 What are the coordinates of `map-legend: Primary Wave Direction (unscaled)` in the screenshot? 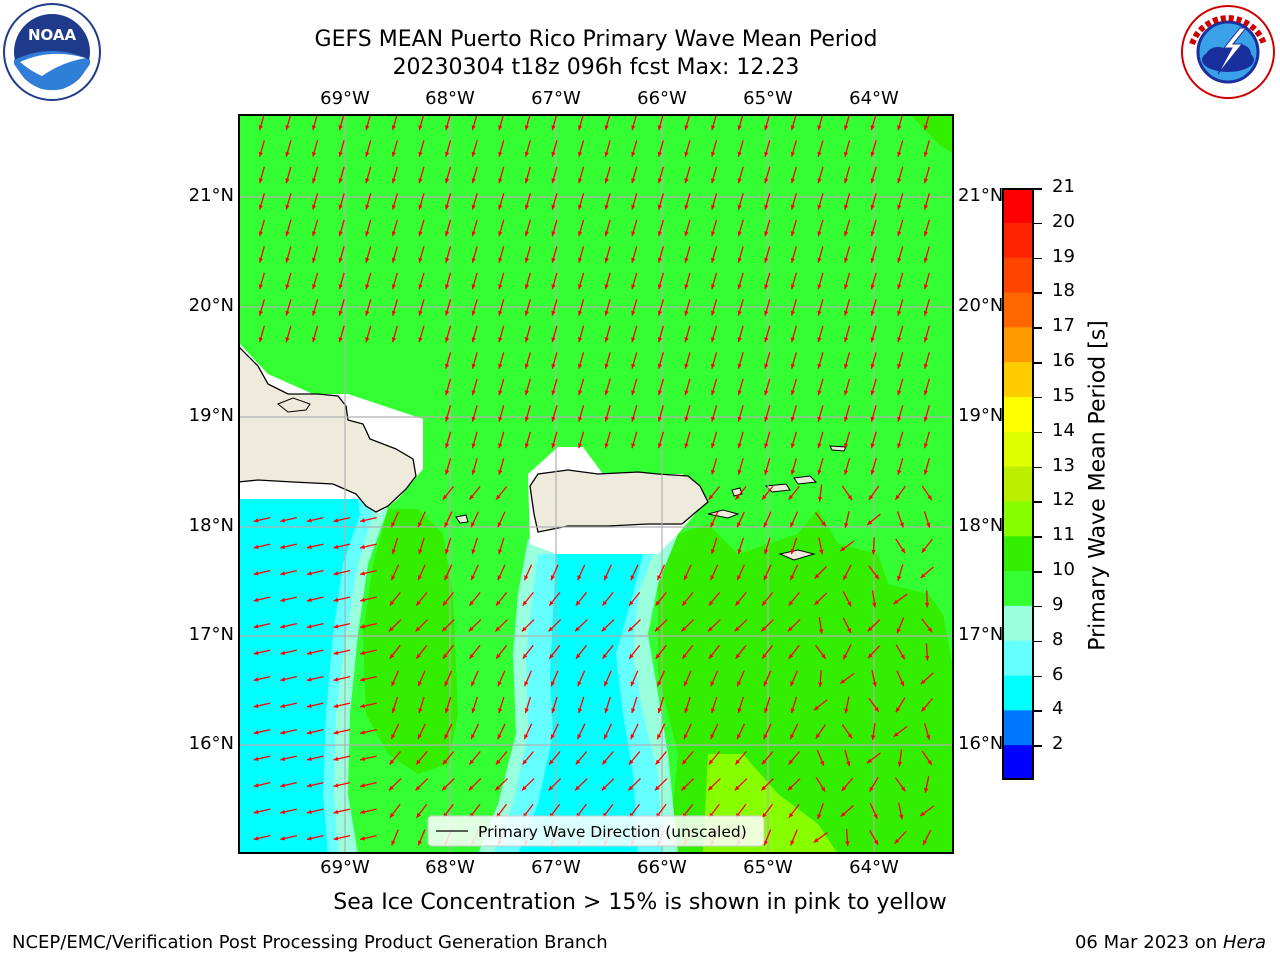 It's located at (596, 831).